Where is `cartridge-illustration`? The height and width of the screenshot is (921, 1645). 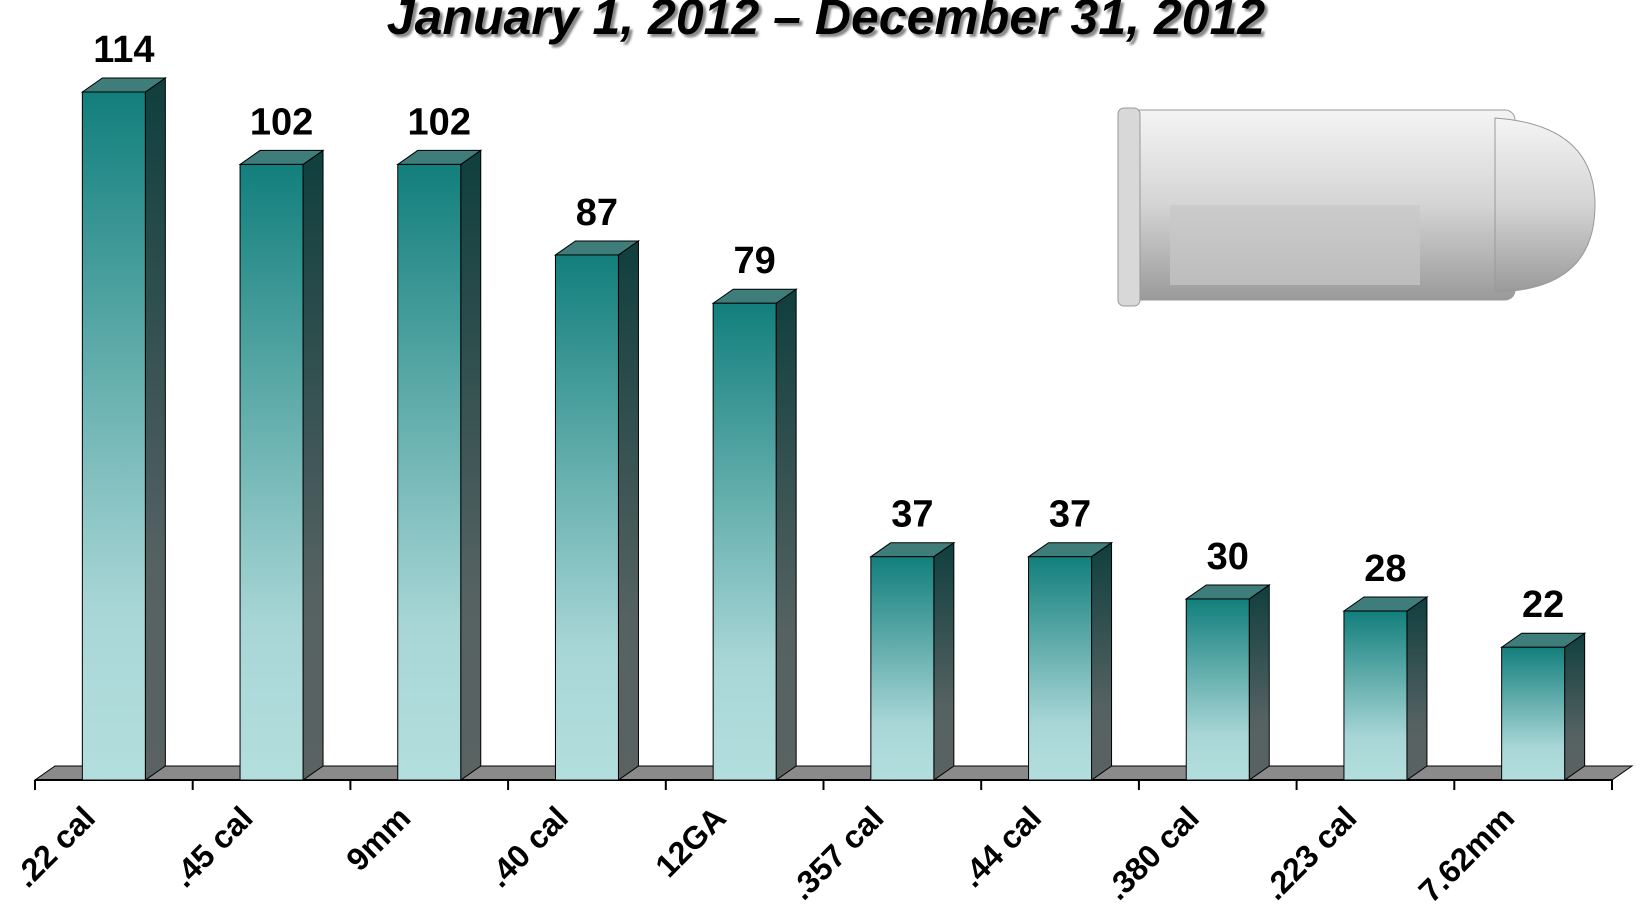 cartridge-illustration is located at coordinates (1356, 207).